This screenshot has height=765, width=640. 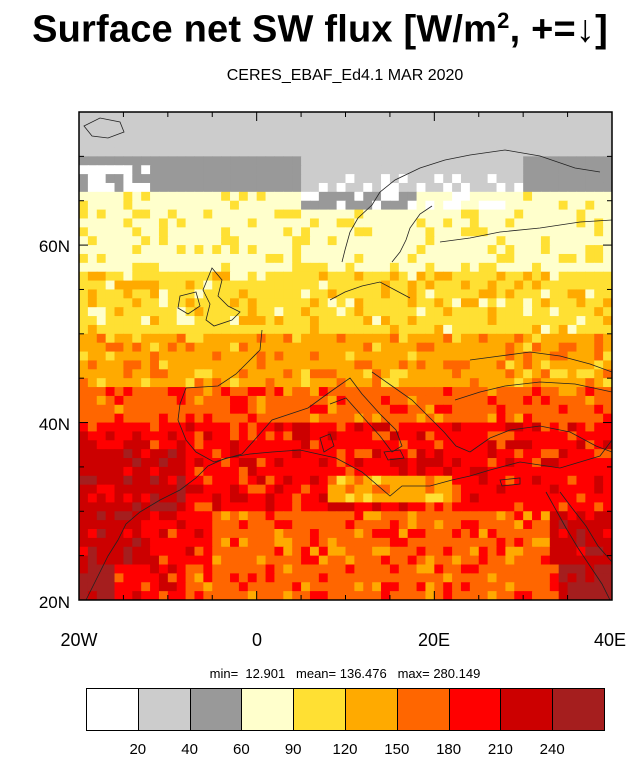 I want to click on coast-ireland, so click(x=189, y=303).